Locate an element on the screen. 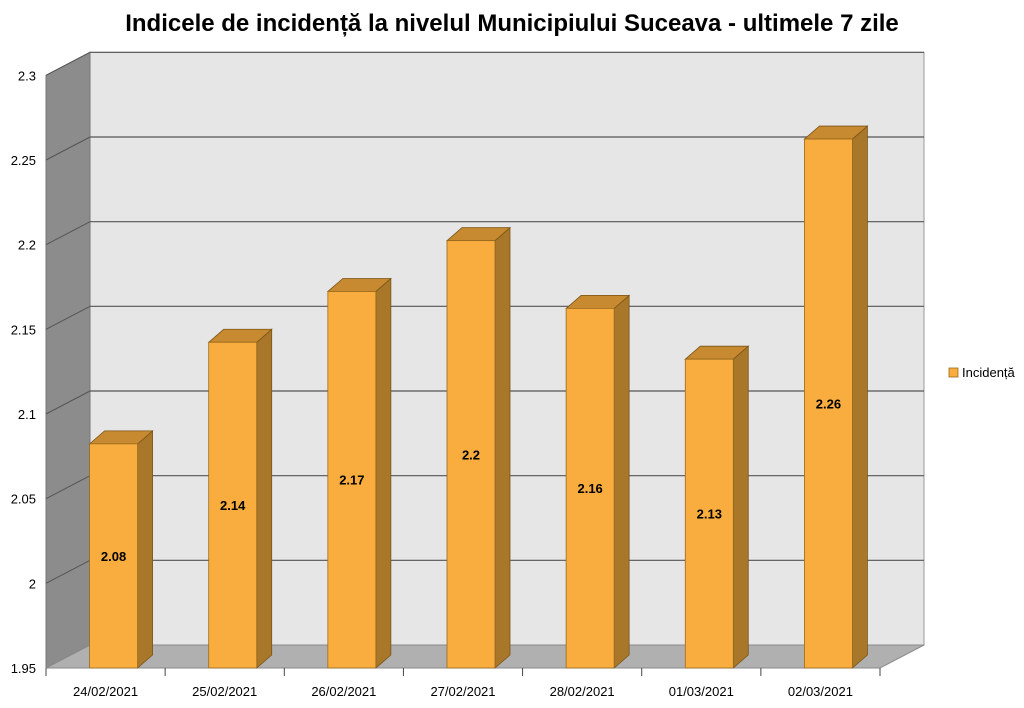 This screenshot has width=1024, height=708. y-tick-label: 1.95 is located at coordinates (23, 668).